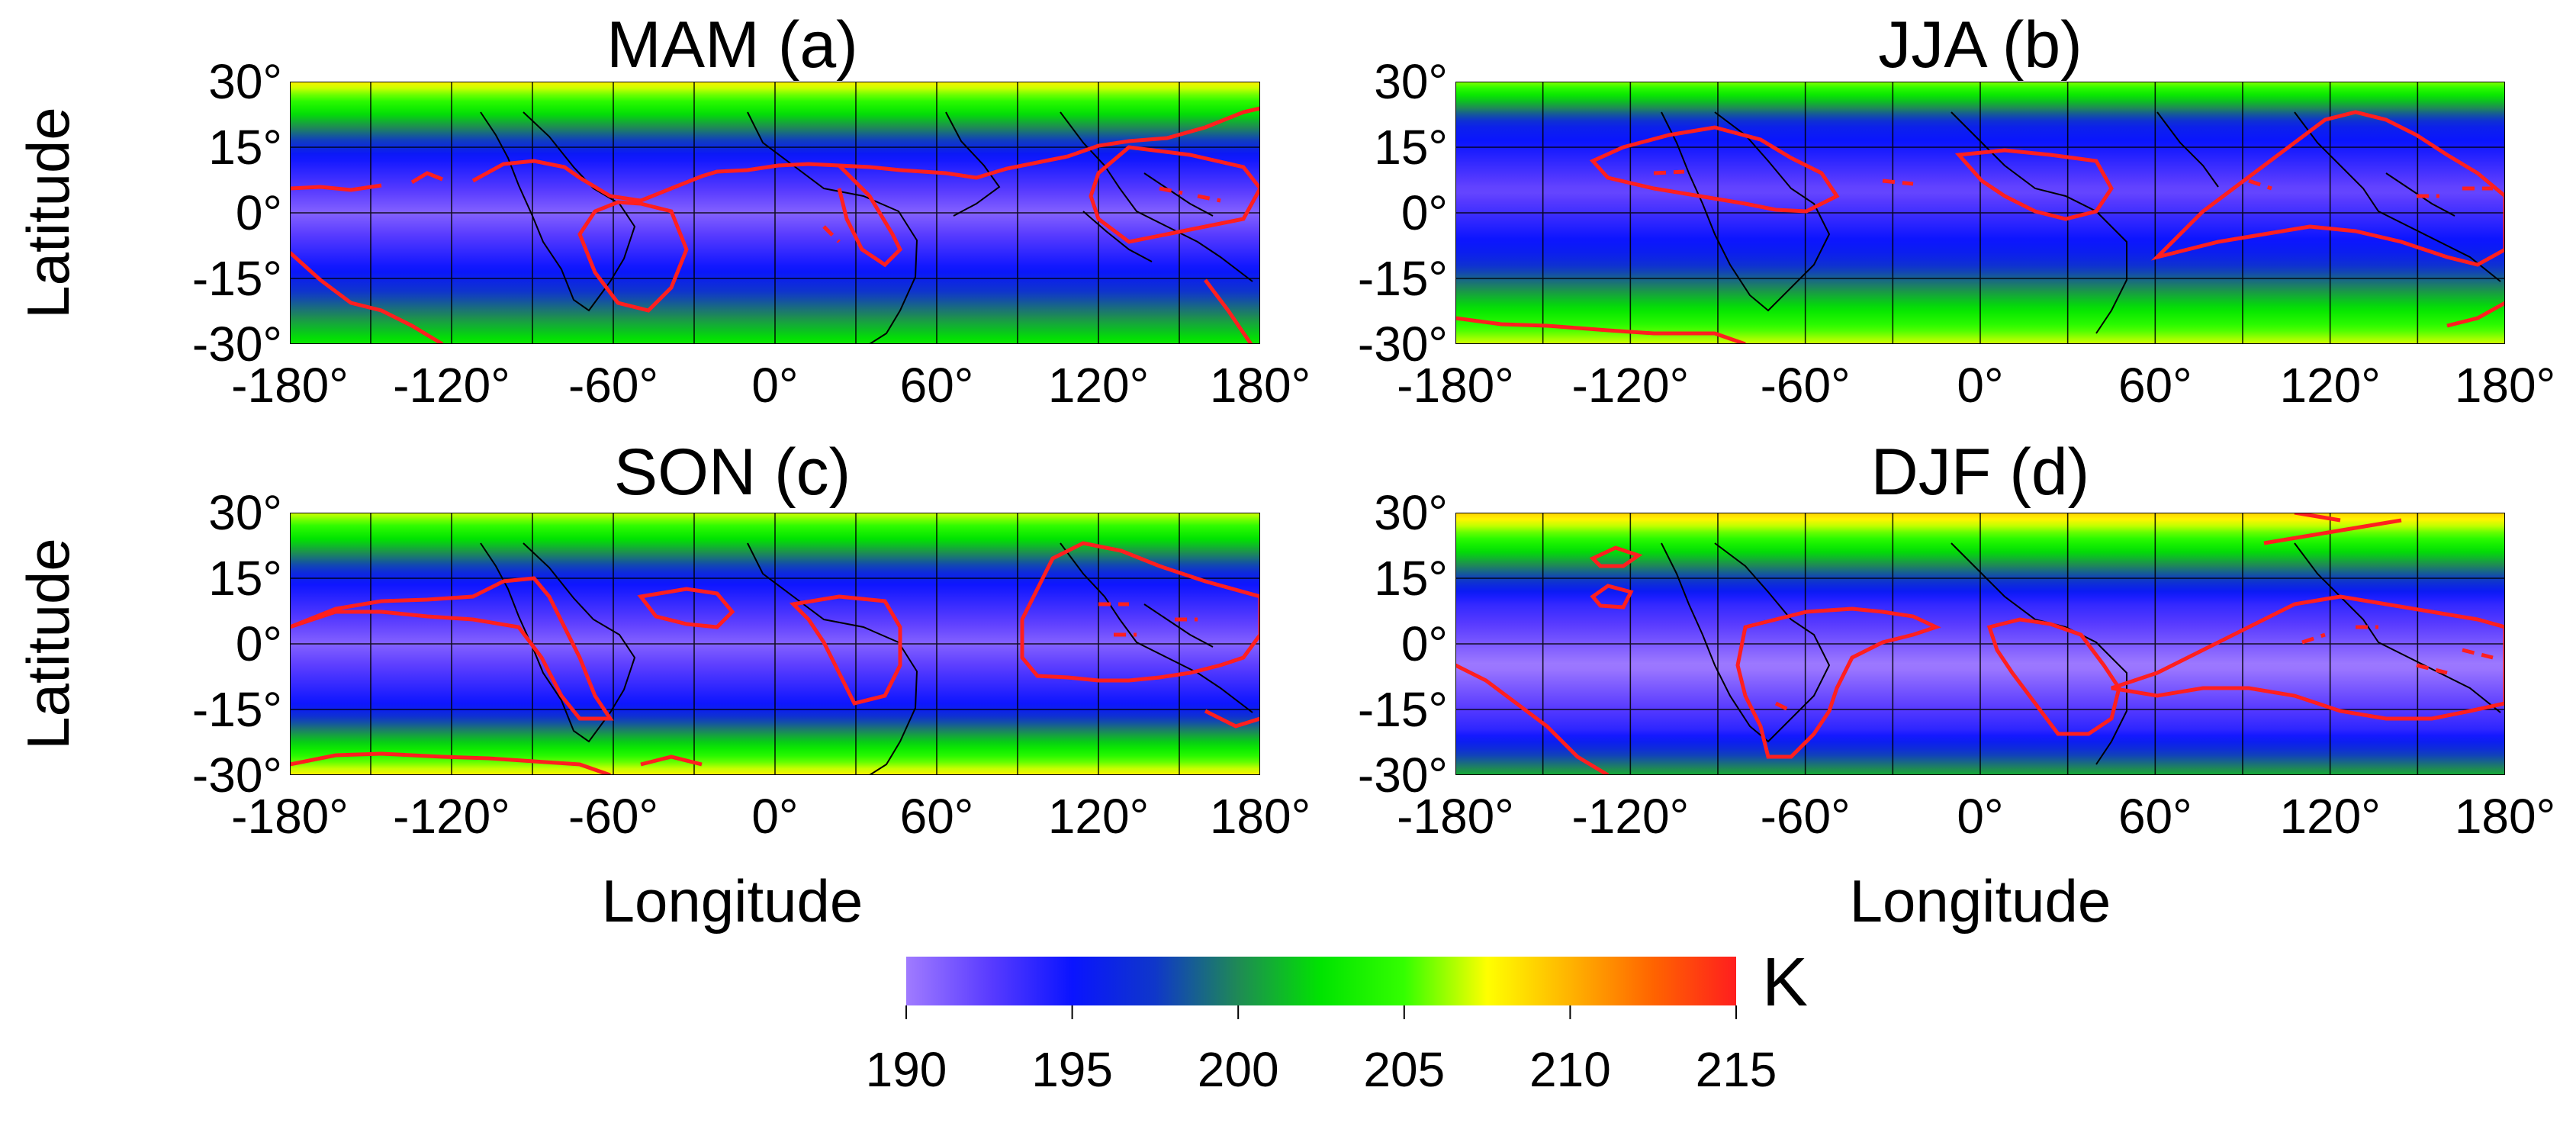 The image size is (2576, 1126). I want to click on panel-b-y-tick-label: 15°, so click(1411, 147).